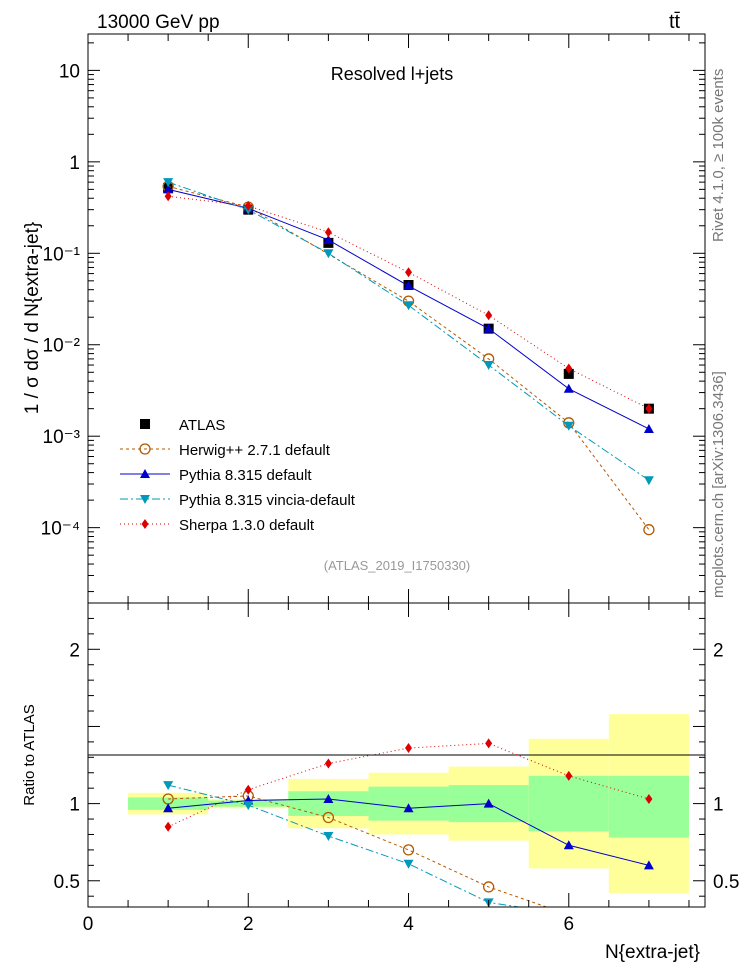 Image resolution: width=746 pixels, height=972 pixels. I want to click on legend-entry: Pythia 8.315 default, so click(216, 475).